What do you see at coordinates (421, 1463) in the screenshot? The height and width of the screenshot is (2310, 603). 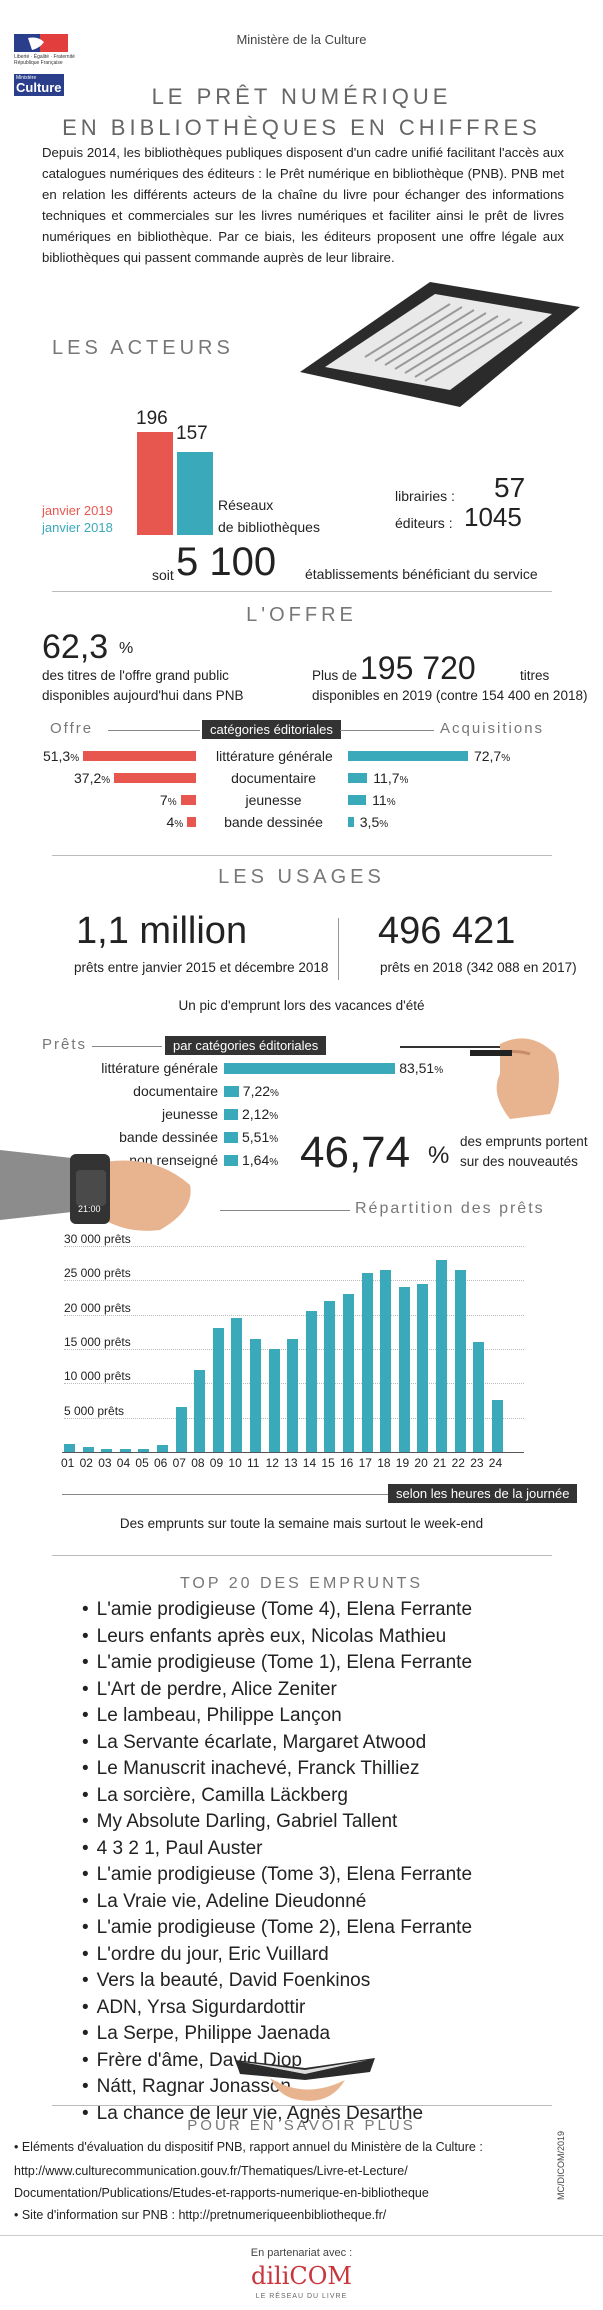 I see `x-tick-label: 20` at bounding box center [421, 1463].